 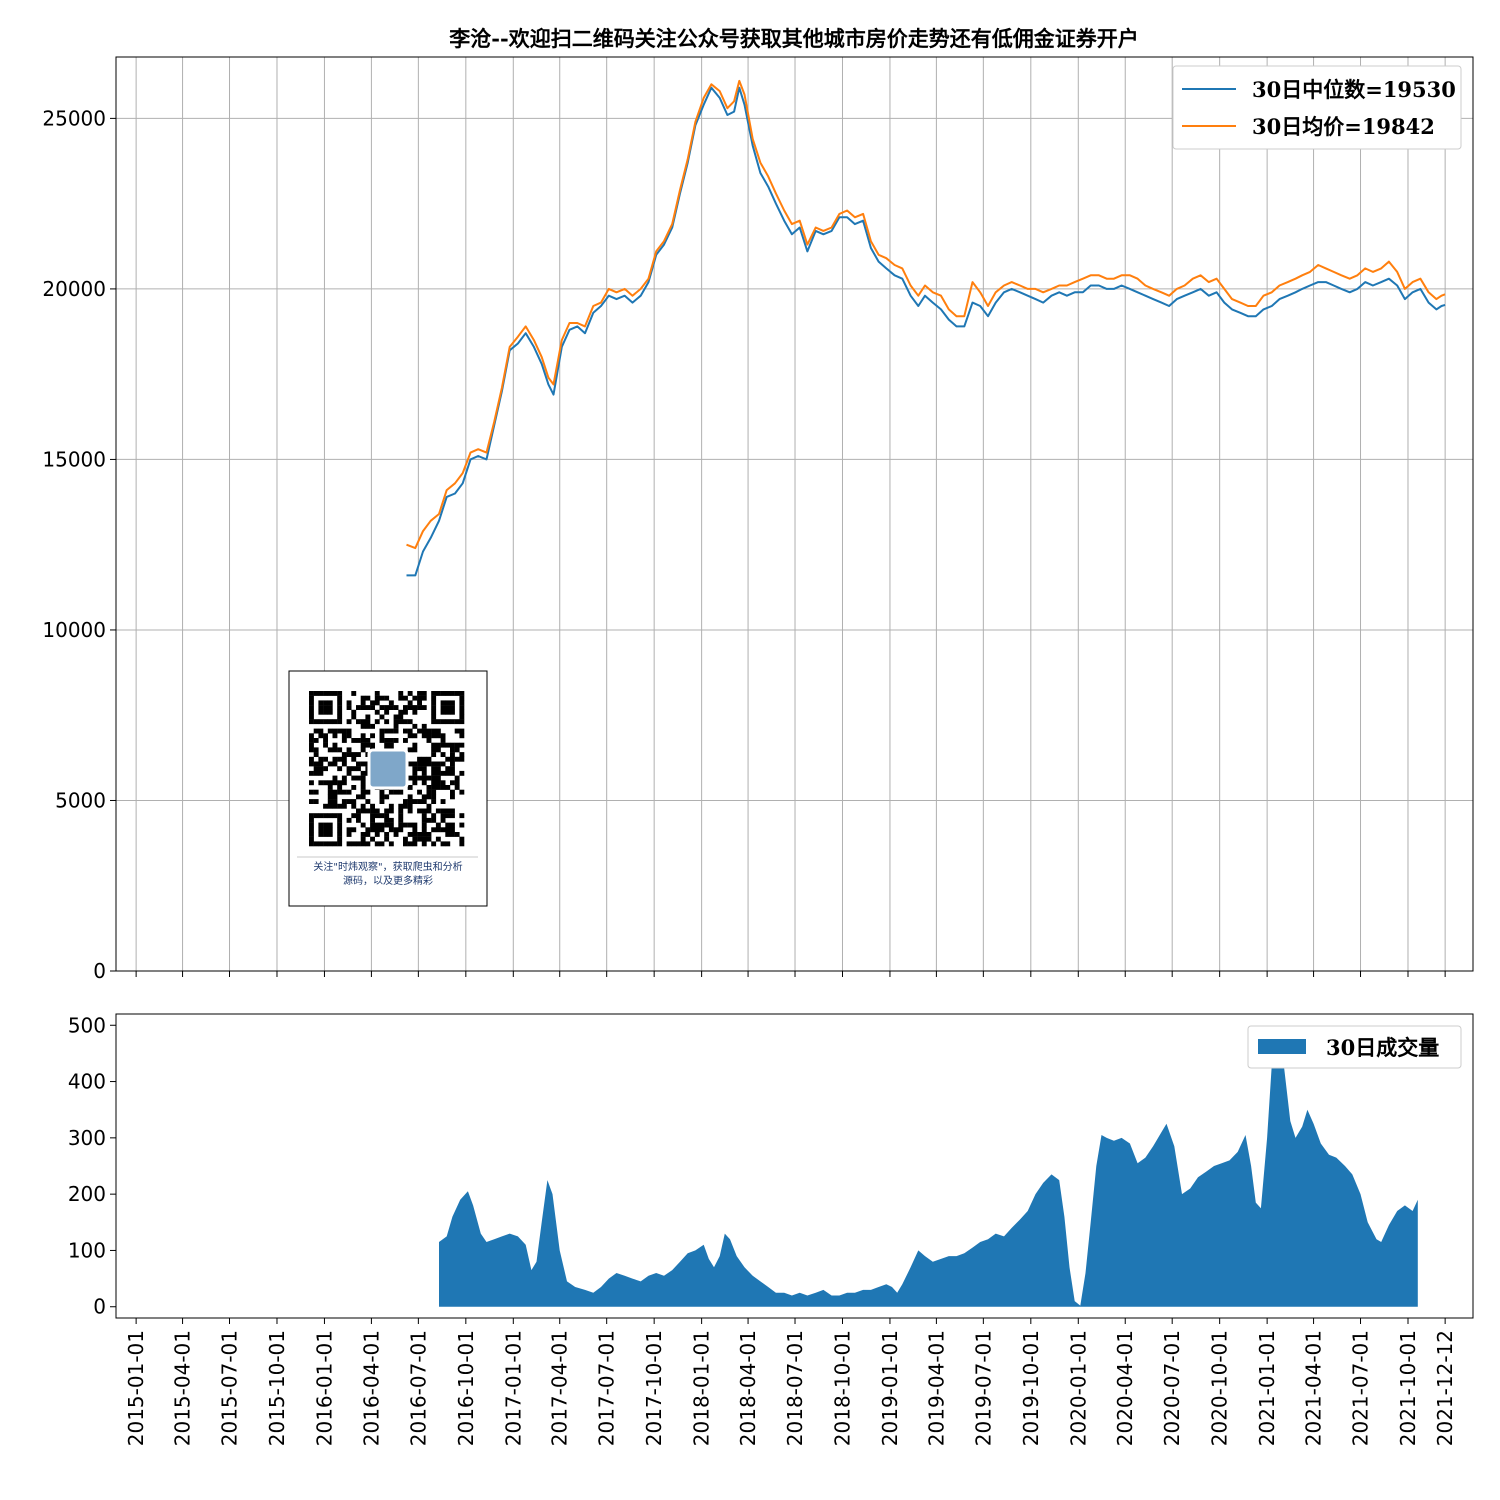 What do you see at coordinates (387, 769) in the screenshot?
I see `qr-code-icon` at bounding box center [387, 769].